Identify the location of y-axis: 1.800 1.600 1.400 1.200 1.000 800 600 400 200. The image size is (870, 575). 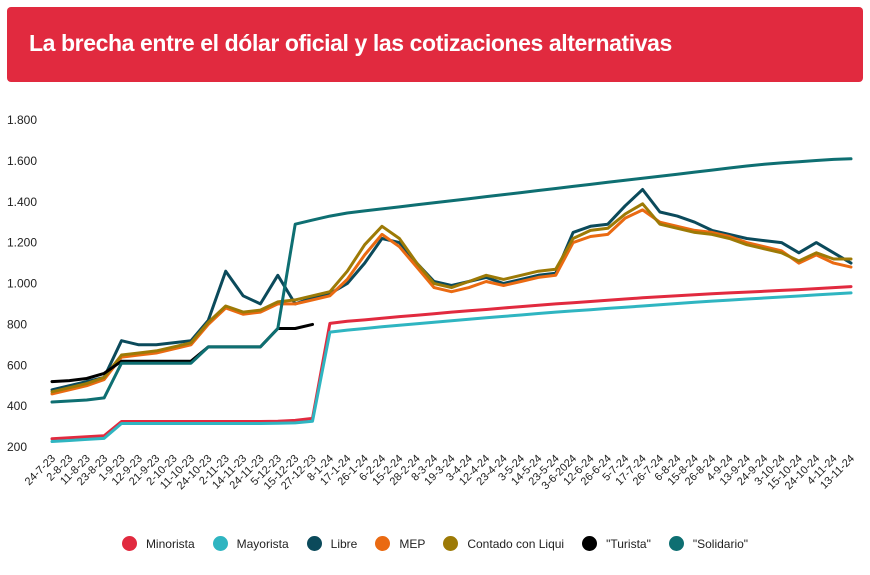
(22, 283).